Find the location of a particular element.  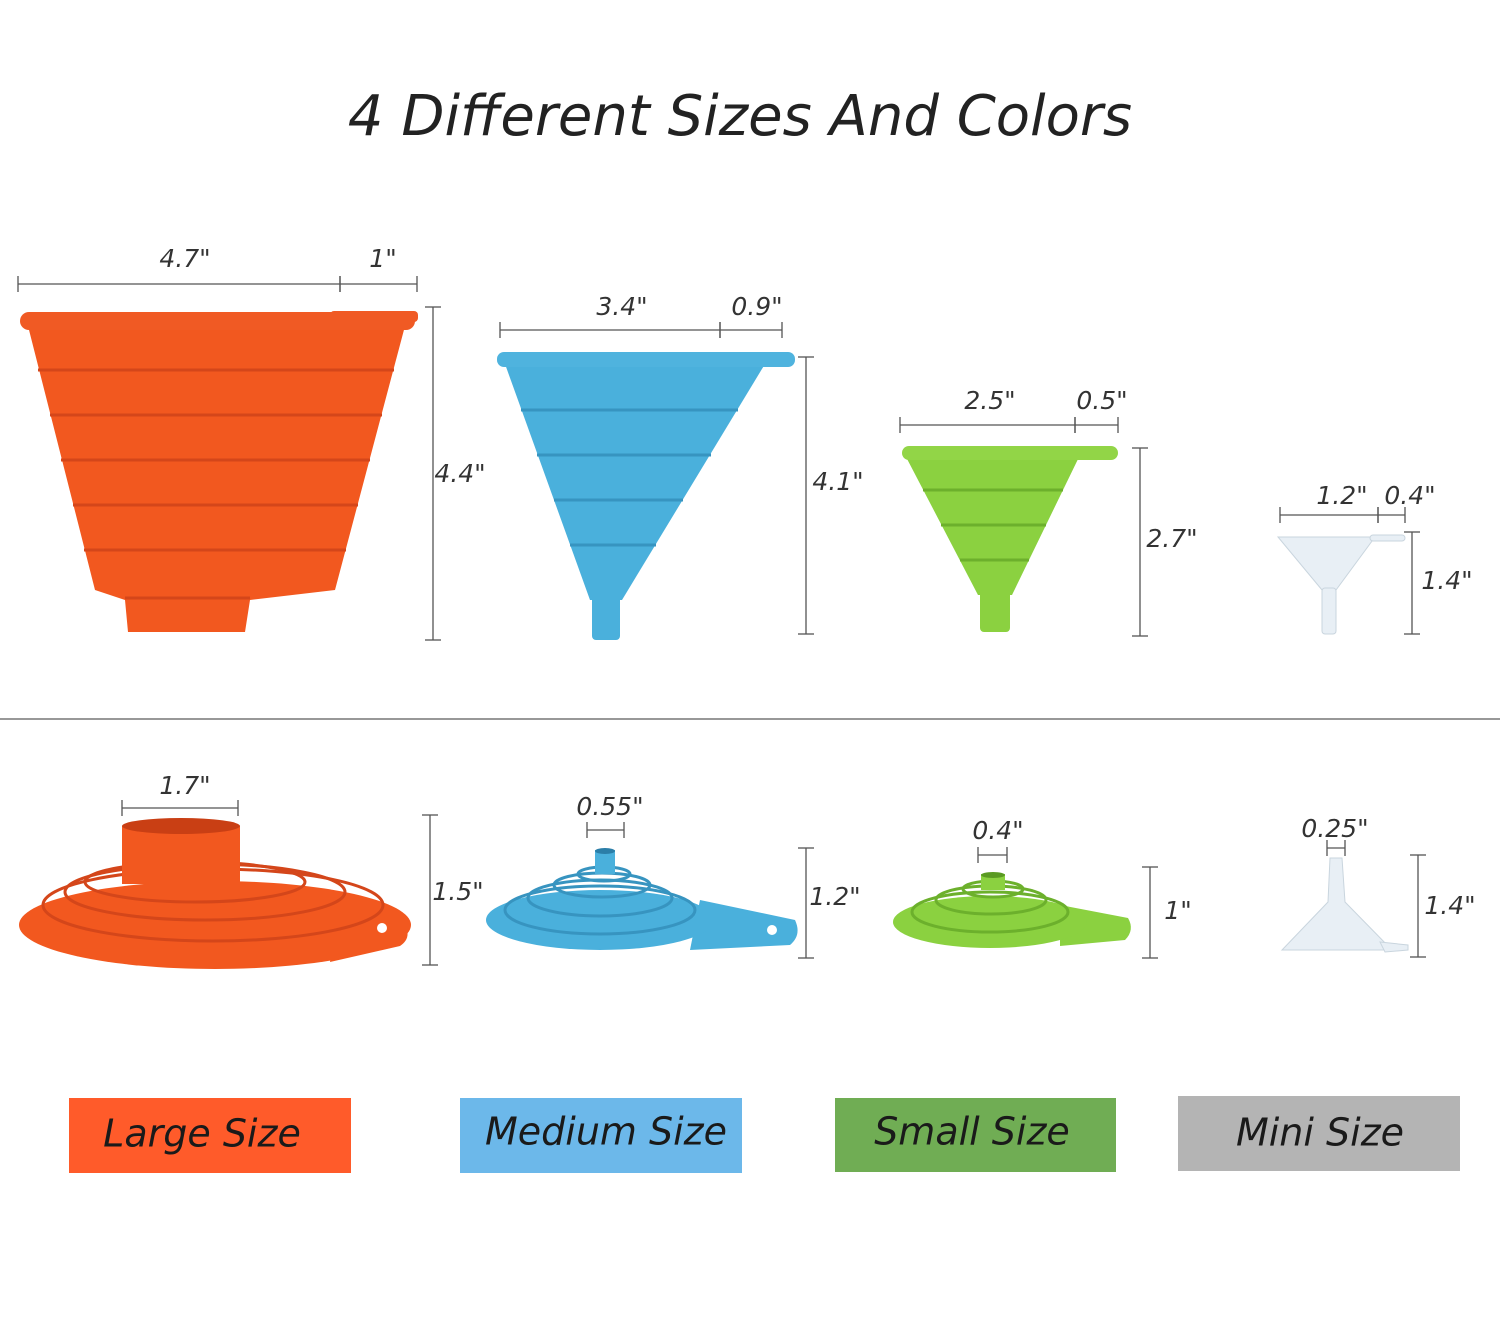

dimension-label: 2.7" is located at coordinates (1171, 538).